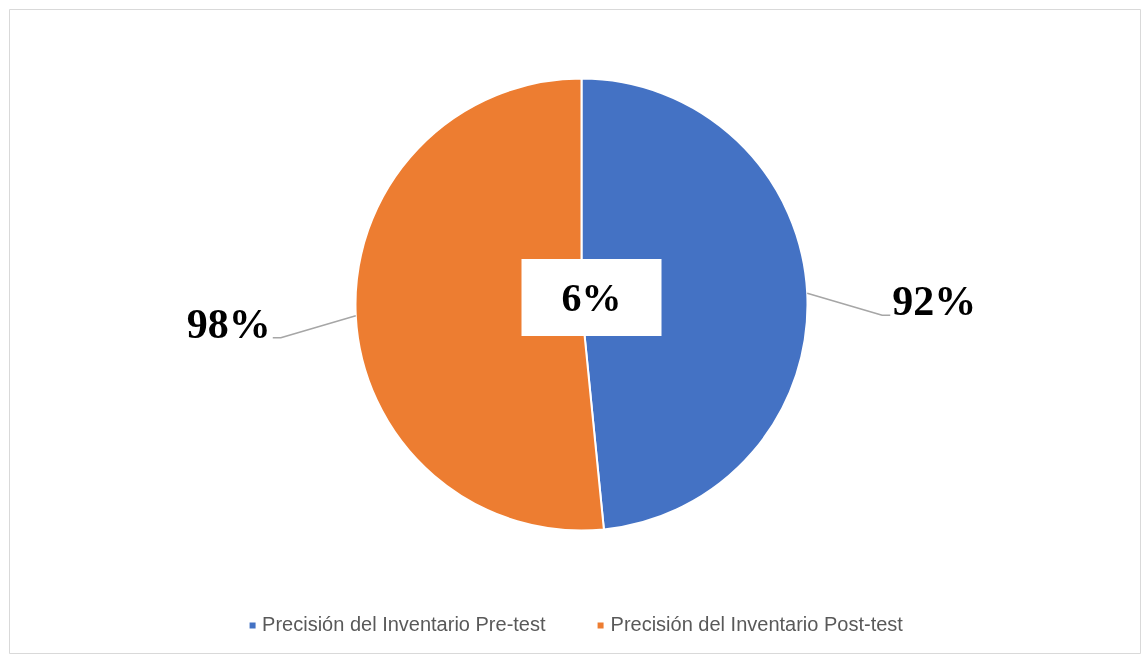 The height and width of the screenshot is (654, 1141). I want to click on legend-label: Precisión del Inventario Post-test, so click(756, 624).